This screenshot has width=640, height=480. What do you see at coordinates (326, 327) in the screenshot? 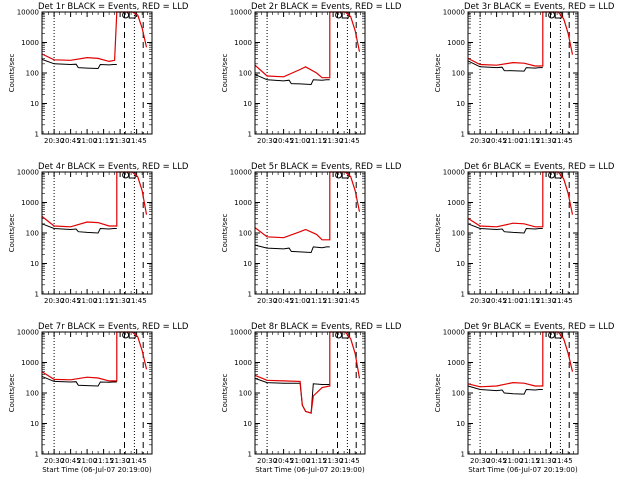
I see `panel-title: Det 8r BLACK = Events, RED = LLD` at bounding box center [326, 327].